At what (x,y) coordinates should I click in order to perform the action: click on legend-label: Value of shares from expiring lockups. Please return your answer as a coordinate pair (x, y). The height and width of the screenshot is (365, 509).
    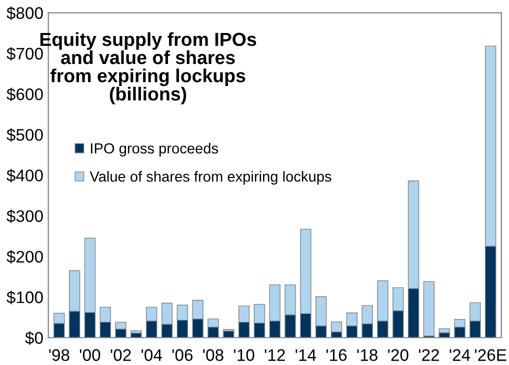
    Looking at the image, I should click on (211, 178).